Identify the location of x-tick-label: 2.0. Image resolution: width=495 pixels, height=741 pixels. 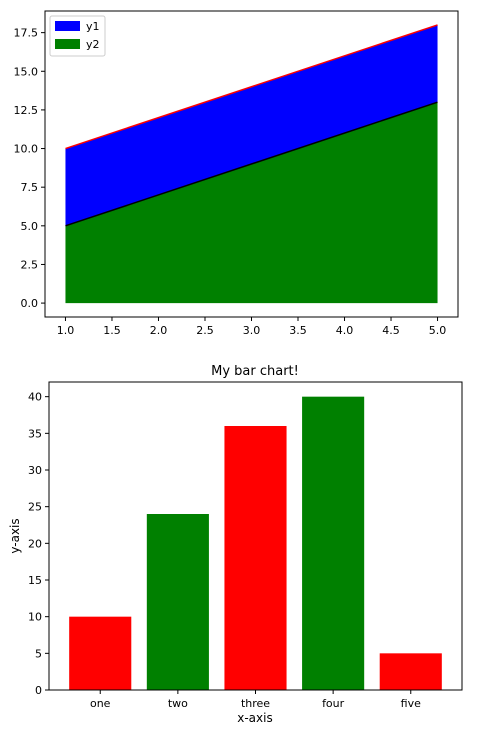
(159, 330).